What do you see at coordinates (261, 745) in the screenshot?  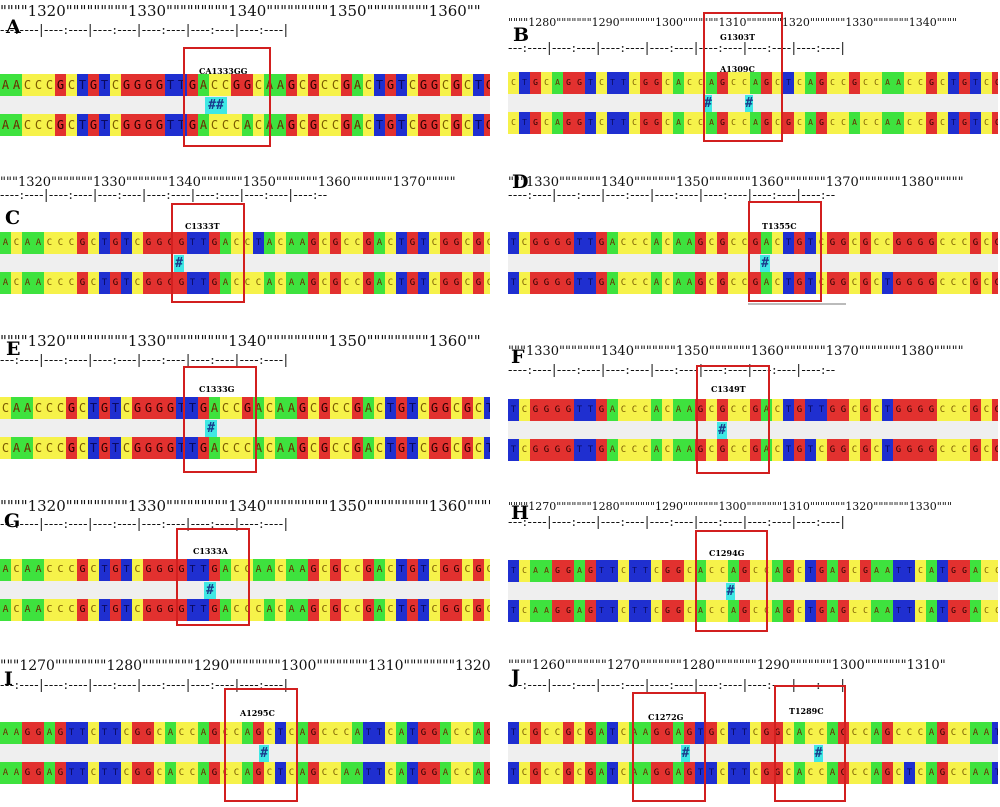 I see `mutation-box` at bounding box center [261, 745].